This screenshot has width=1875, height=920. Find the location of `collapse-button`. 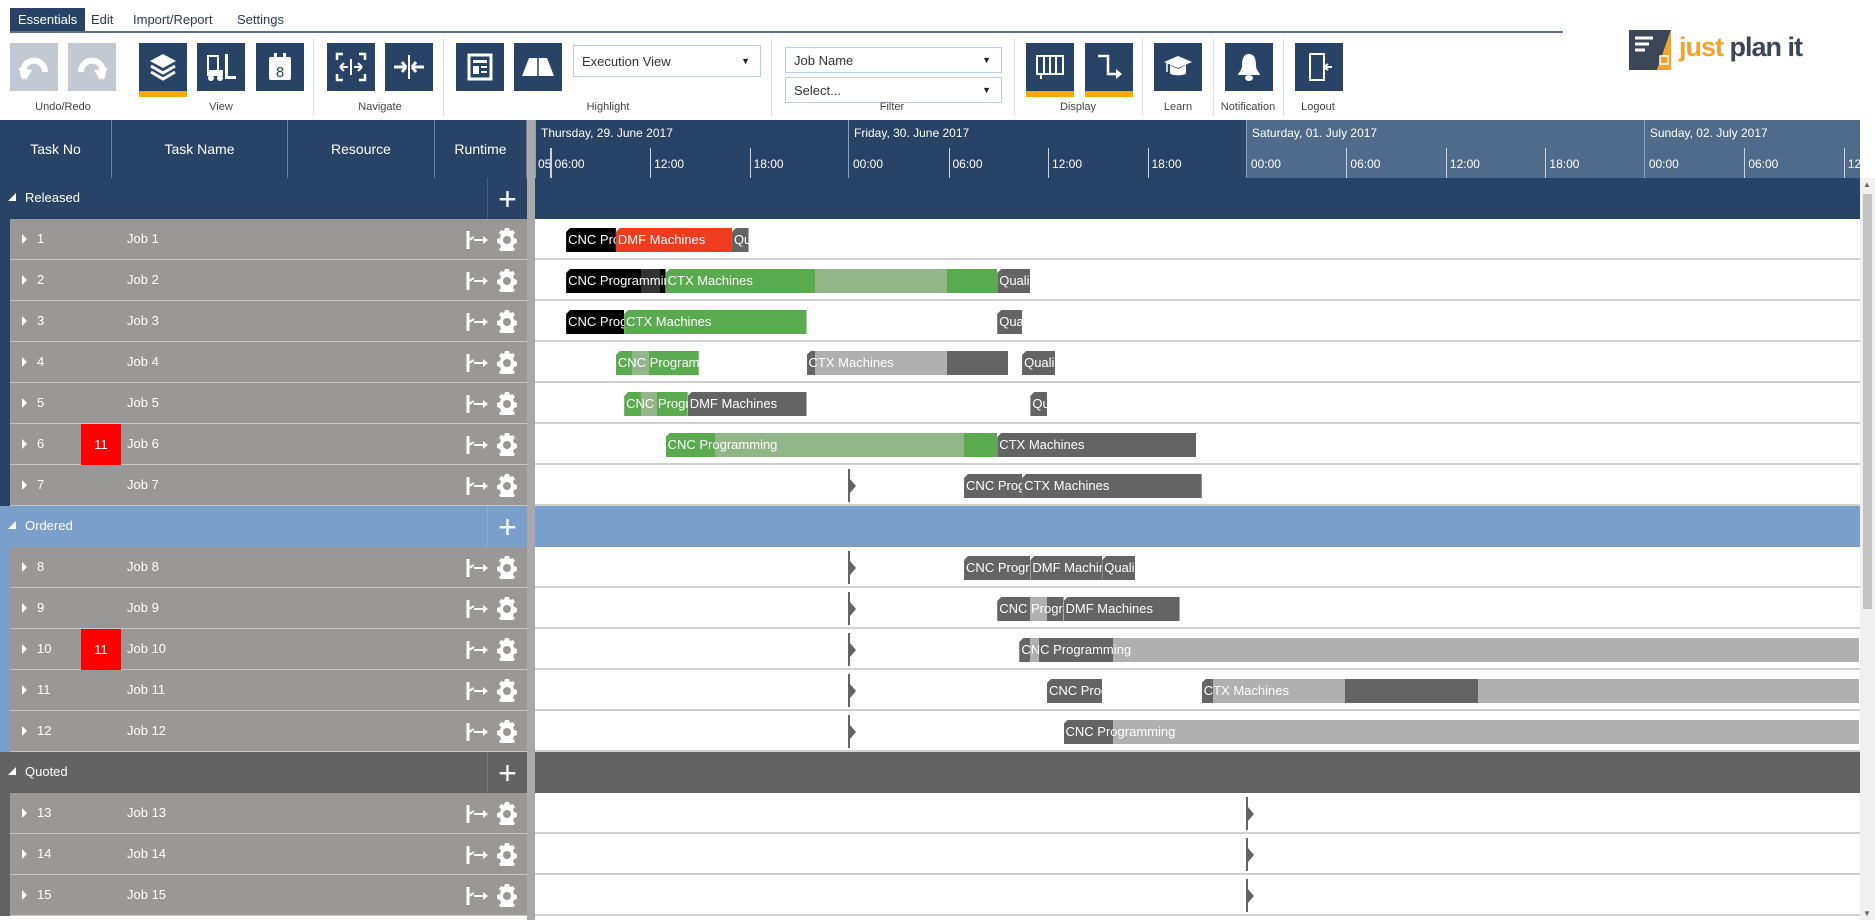

collapse-button is located at coordinates (409, 67).